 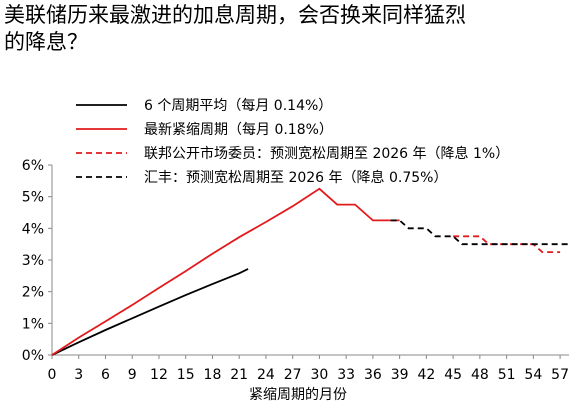 I want to click on x-tick-label: 18, so click(x=213, y=375).